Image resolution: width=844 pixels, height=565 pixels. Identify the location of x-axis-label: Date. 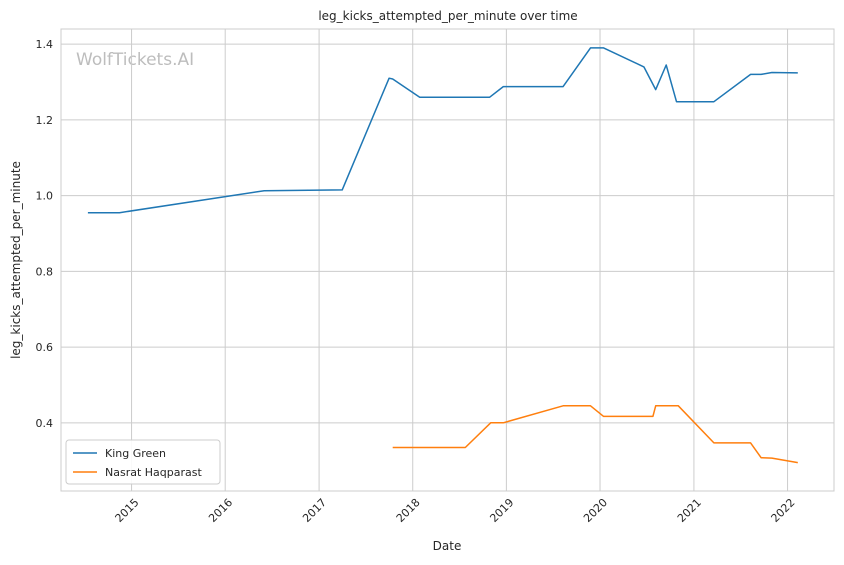
(447, 546).